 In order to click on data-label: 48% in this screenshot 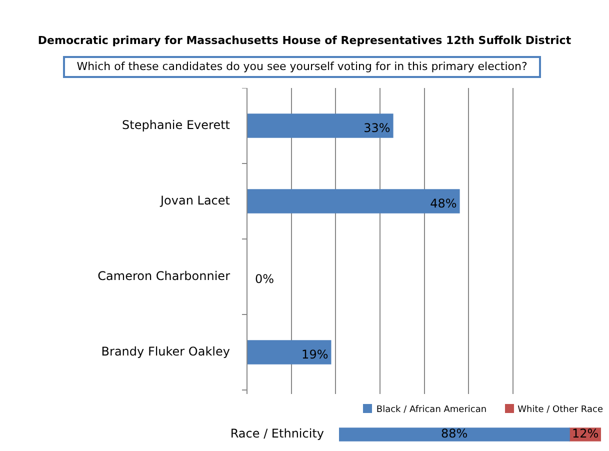, I will do `click(443, 203)`.